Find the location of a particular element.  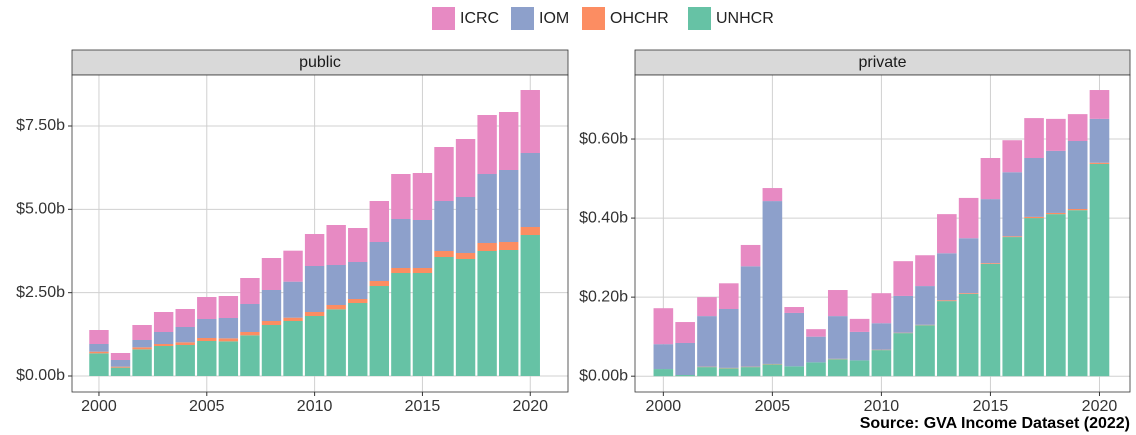

x-tick-label: 2020 is located at coordinates (530, 406).